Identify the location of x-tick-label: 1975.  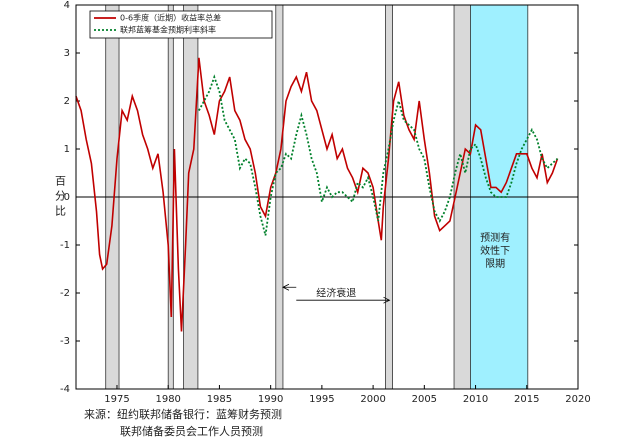
(116, 399).